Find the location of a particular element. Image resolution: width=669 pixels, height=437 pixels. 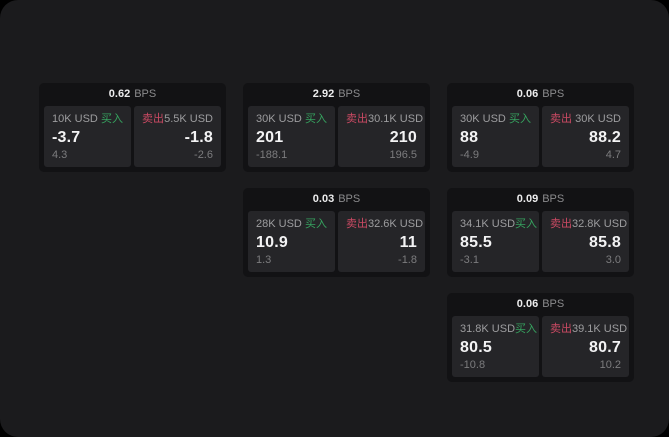

buy-quote-tile: 31.8K USD 买入 80.5 -10.8 is located at coordinates (495, 346).